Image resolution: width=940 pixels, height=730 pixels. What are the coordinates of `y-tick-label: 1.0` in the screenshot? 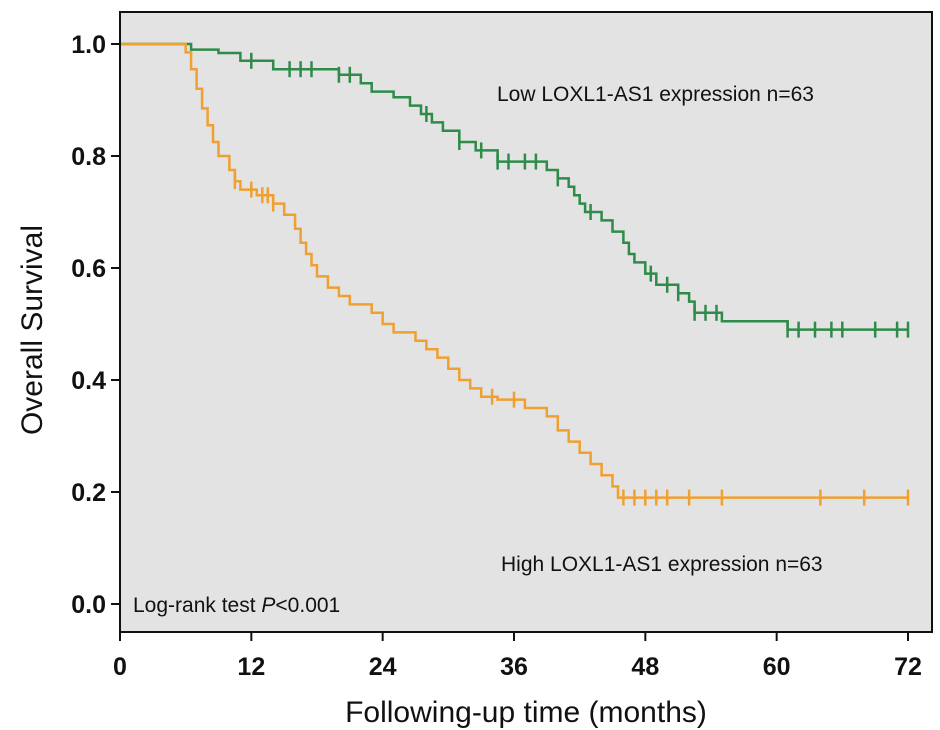 It's located at (88, 45).